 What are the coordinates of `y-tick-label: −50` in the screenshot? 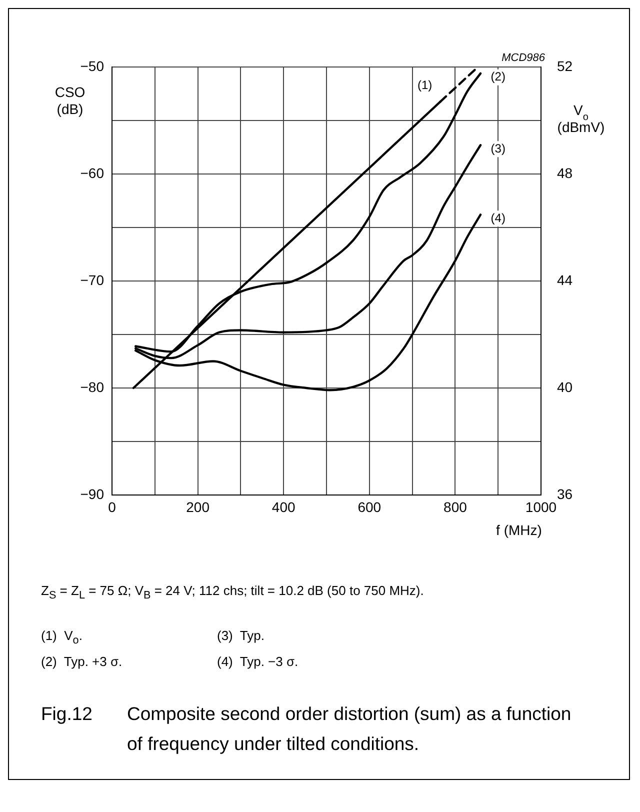 It's located at (92, 66).